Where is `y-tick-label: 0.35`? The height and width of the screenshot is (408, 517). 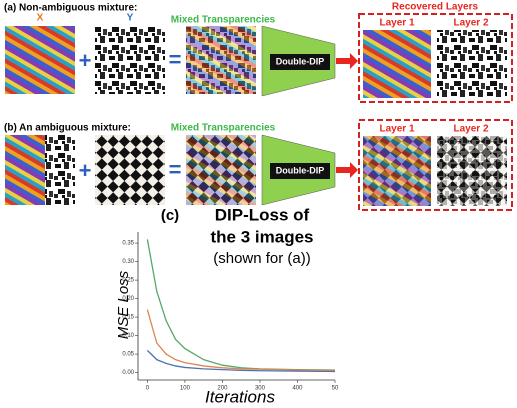
y-tick-label: 0.35 is located at coordinates (128, 244).